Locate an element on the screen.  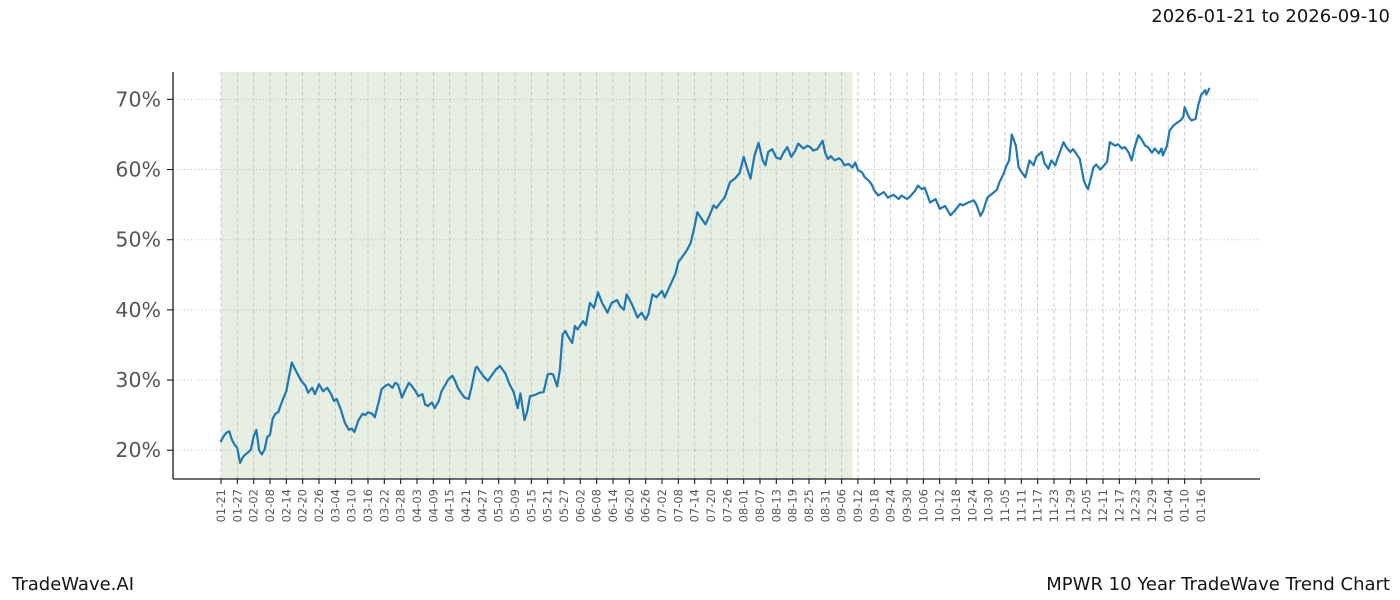
x-tick-label: 12-29 is located at coordinates (1152, 505).